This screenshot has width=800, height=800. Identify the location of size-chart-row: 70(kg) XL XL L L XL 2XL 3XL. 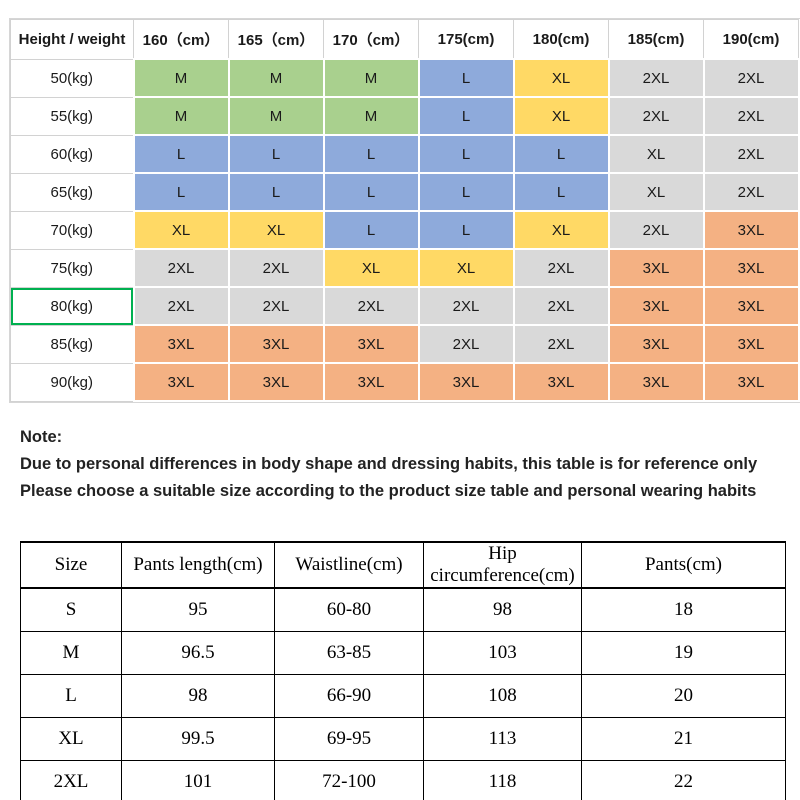
(405, 230).